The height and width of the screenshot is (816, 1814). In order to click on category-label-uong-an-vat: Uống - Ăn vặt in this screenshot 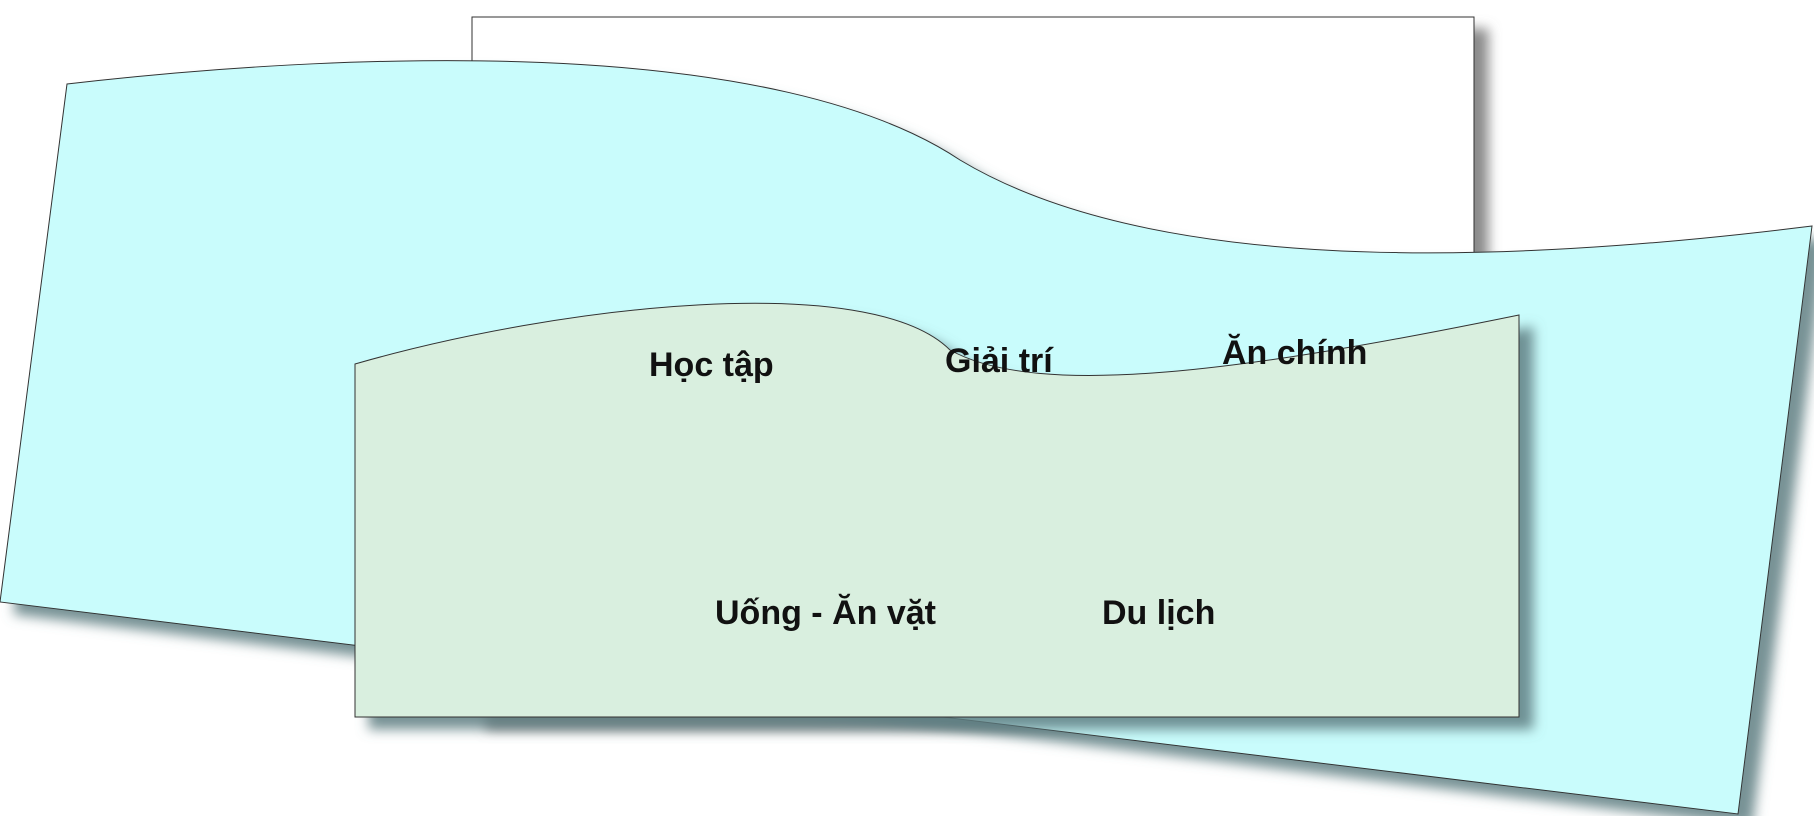, I will do `click(825, 613)`.